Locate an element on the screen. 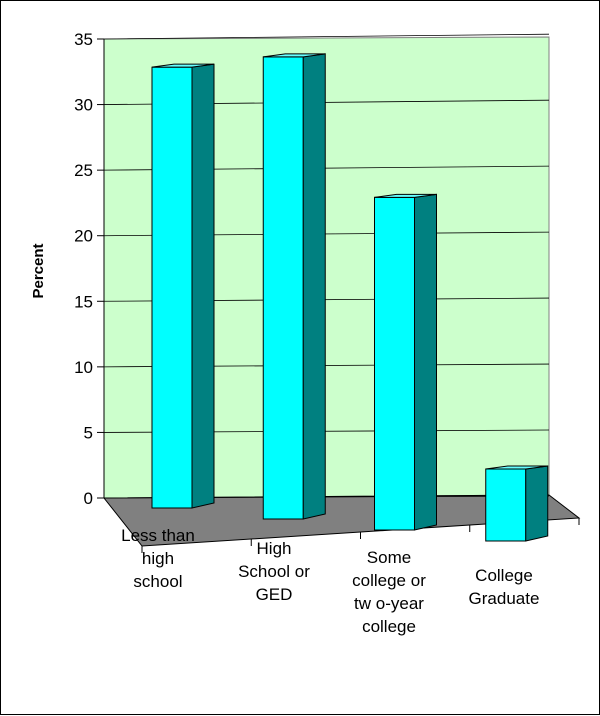 The width and height of the screenshot is (600, 716). x-category-label-line: Some is located at coordinates (389, 557).